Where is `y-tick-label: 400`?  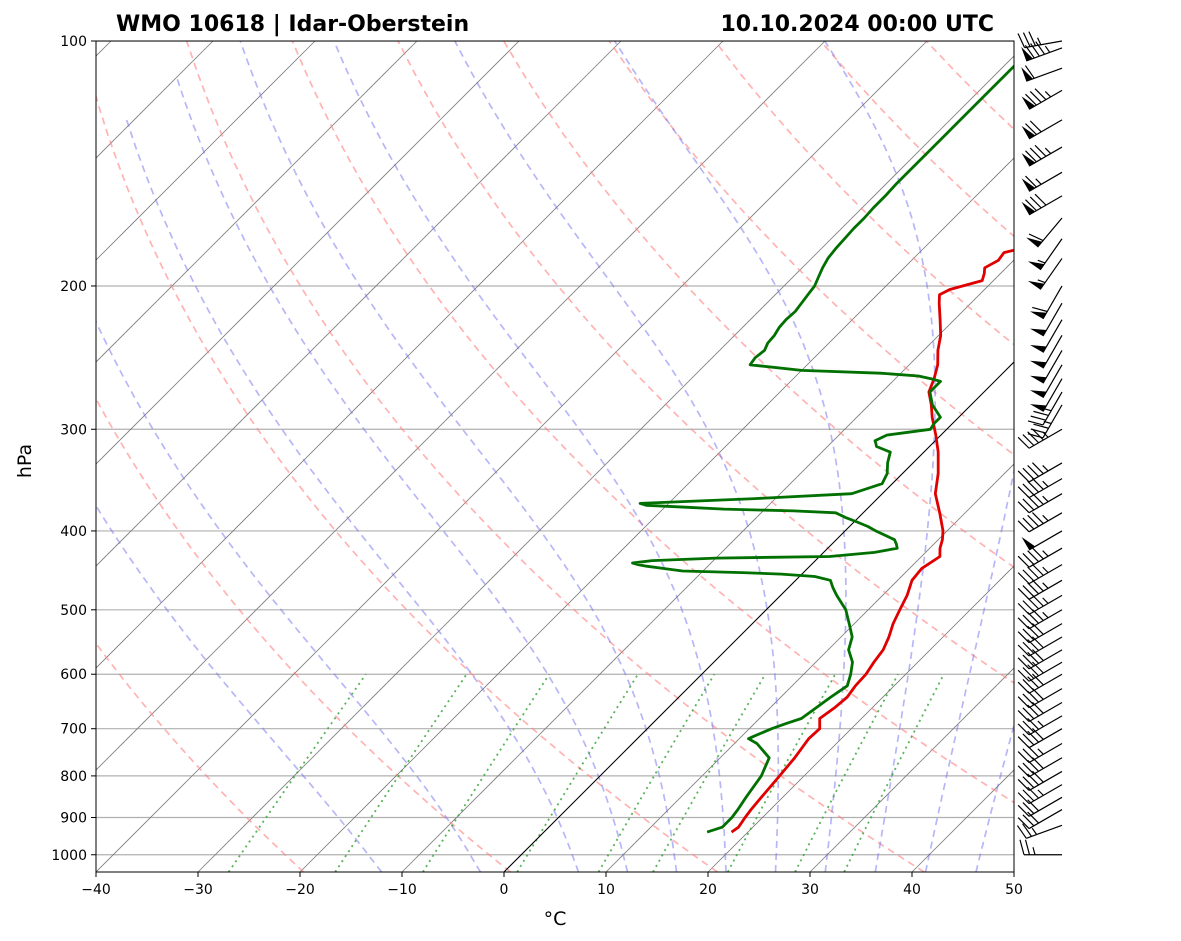 y-tick-label: 400 is located at coordinates (73, 532).